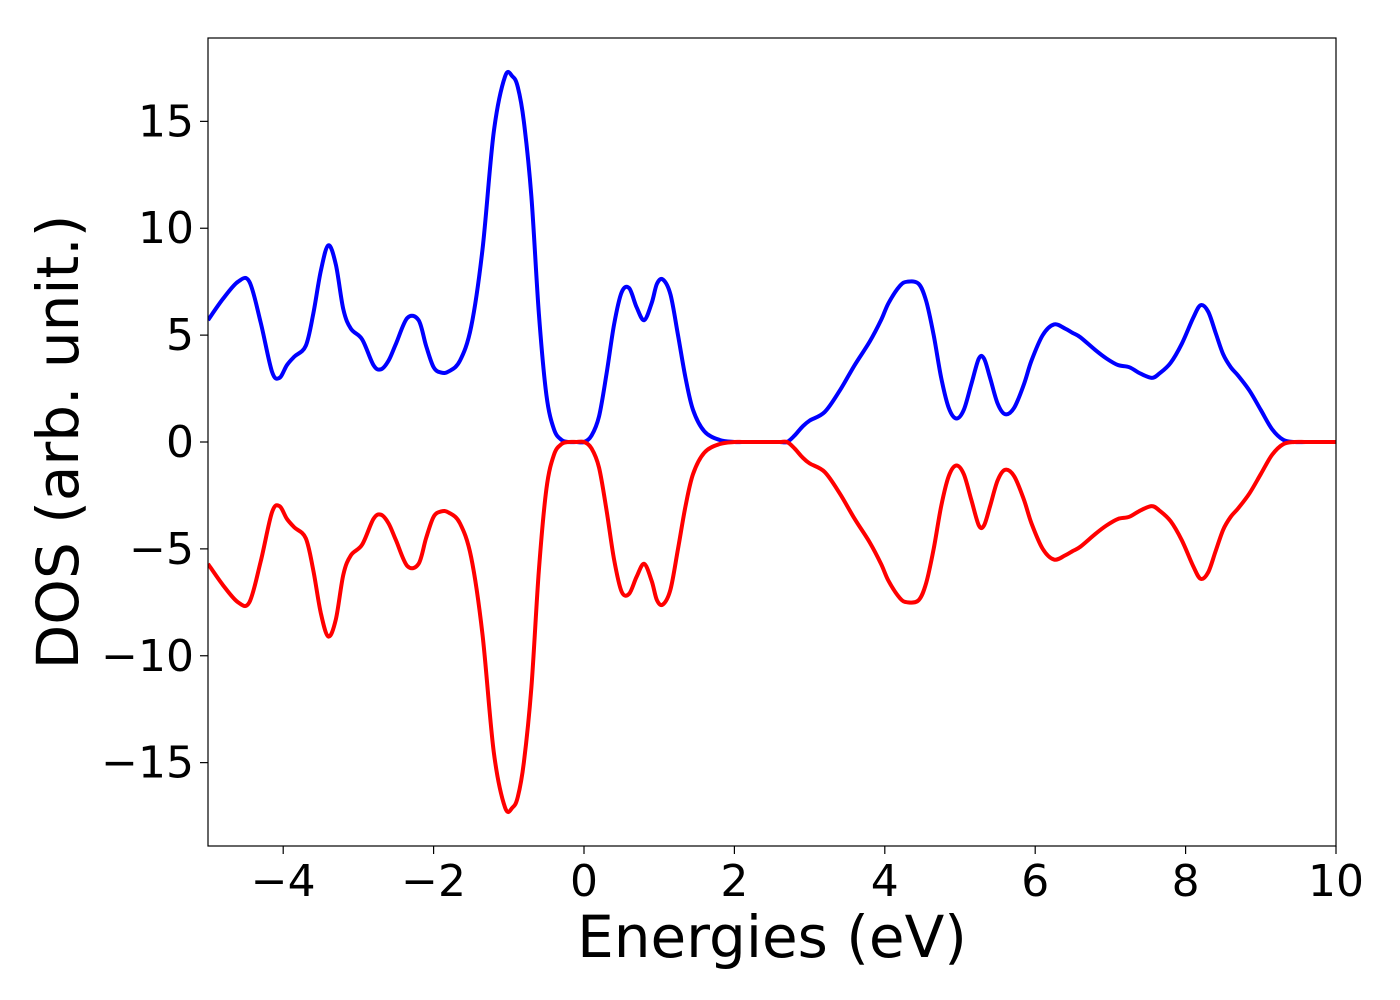 The image size is (1400, 1000). What do you see at coordinates (807, 876) in the screenshot?
I see `x-ticks: −4 −2 0 2 4 6 8 10` at bounding box center [807, 876].